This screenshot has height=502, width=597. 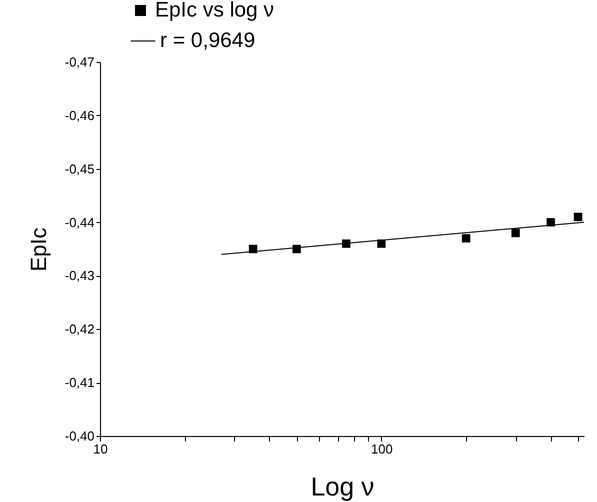 What do you see at coordinates (79, 436) in the screenshot?
I see `y-tick-label: -0,40` at bounding box center [79, 436].